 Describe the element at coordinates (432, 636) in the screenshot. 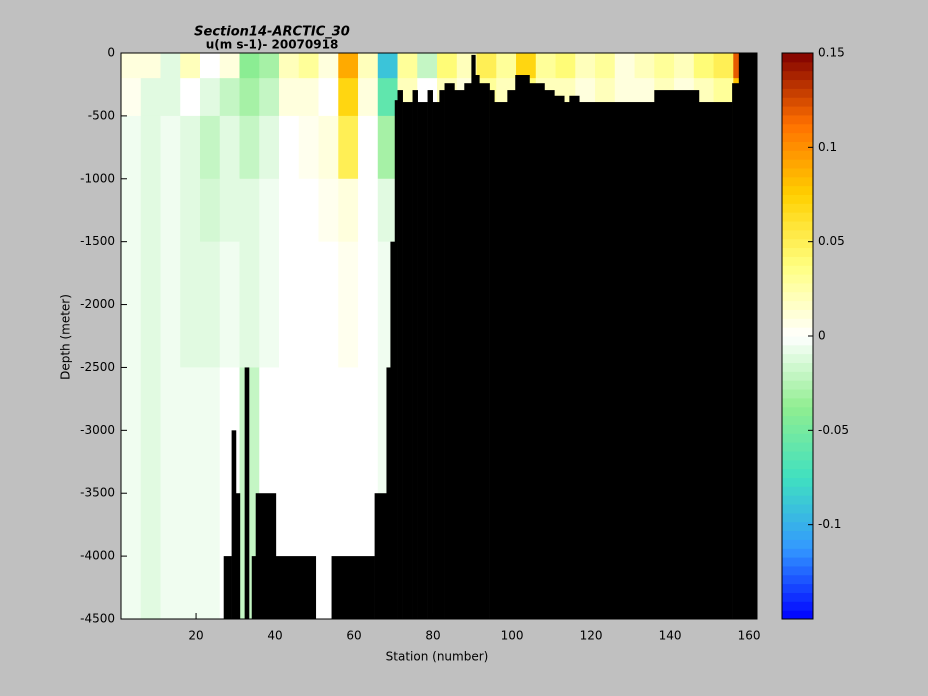

I see `x-tick-label: 80` at that location.